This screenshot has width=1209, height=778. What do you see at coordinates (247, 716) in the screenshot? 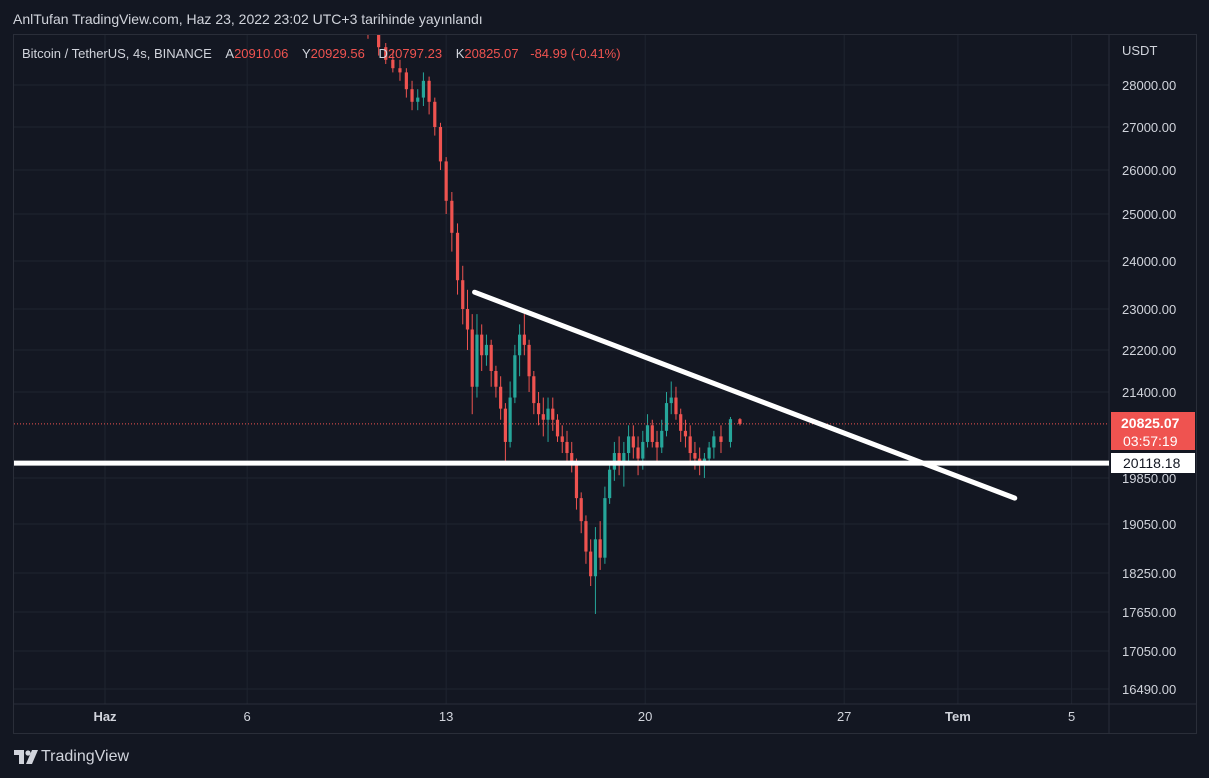
I see `date-tick-label: 6` at bounding box center [247, 716].